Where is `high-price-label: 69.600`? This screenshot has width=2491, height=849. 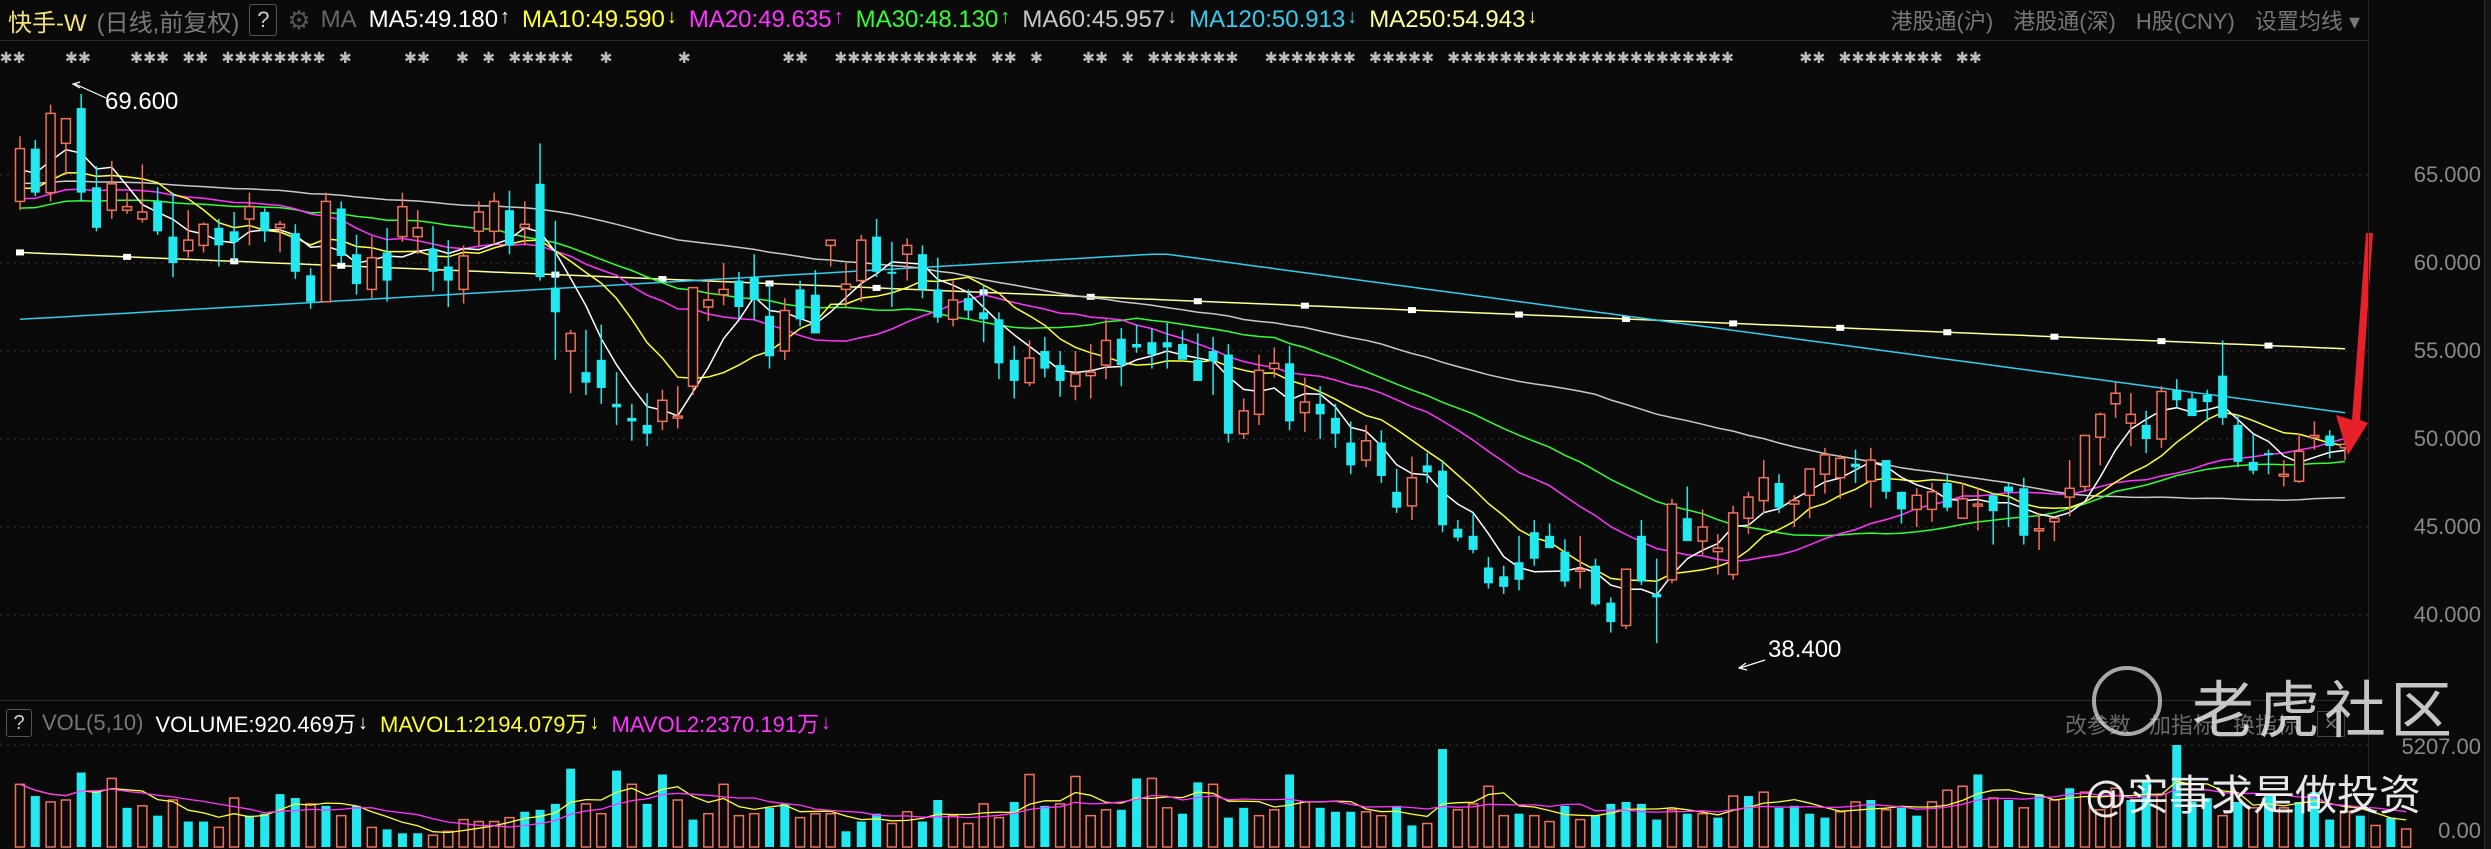 high-price-label: 69.600 is located at coordinates (142, 101).